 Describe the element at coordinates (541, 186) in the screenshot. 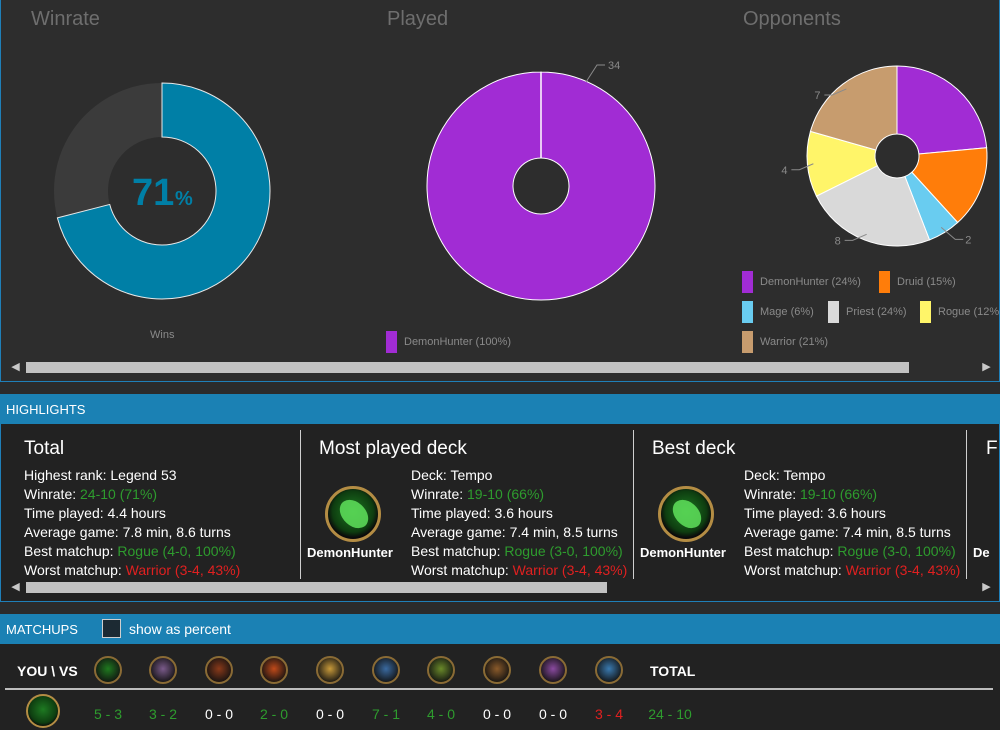

I see `played-slice` at that location.